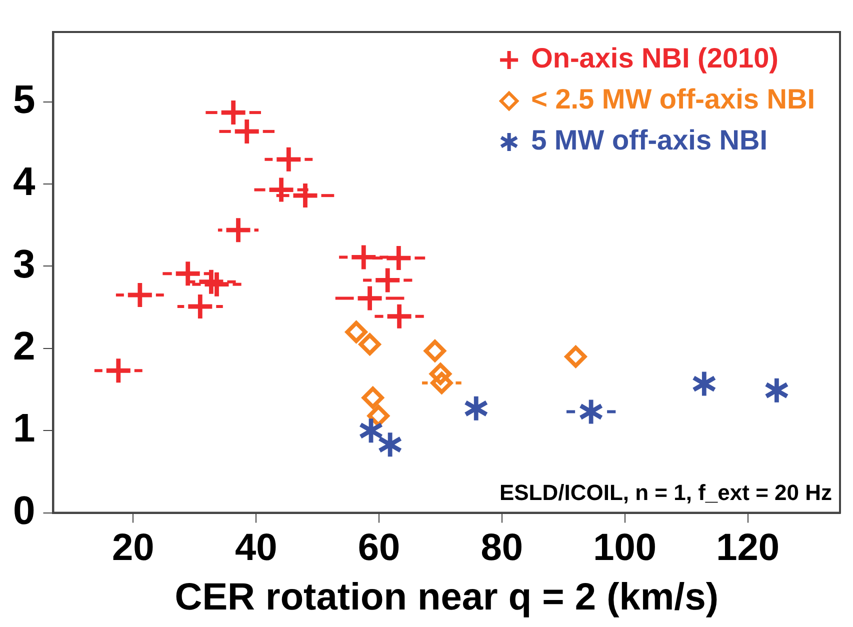 The height and width of the screenshot is (627, 853). Describe the element at coordinates (625, 548) in the screenshot. I see `x-tick-label: 100` at that location.